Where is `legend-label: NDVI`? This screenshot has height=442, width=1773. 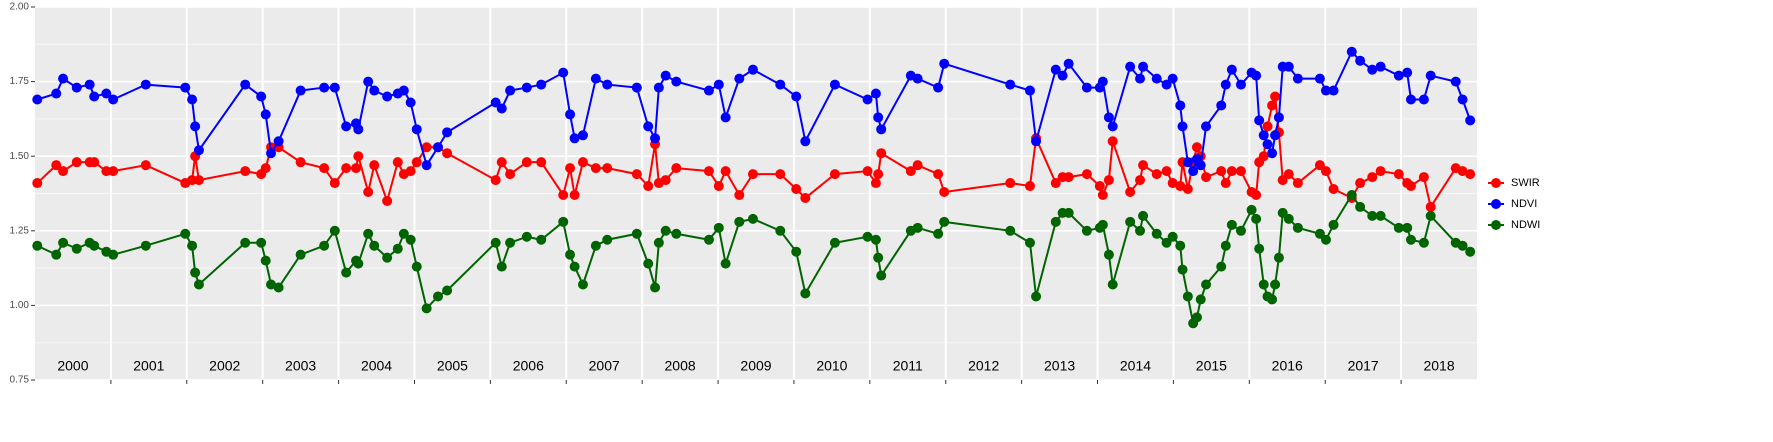
legend-label: NDVI is located at coordinates (1524, 204).